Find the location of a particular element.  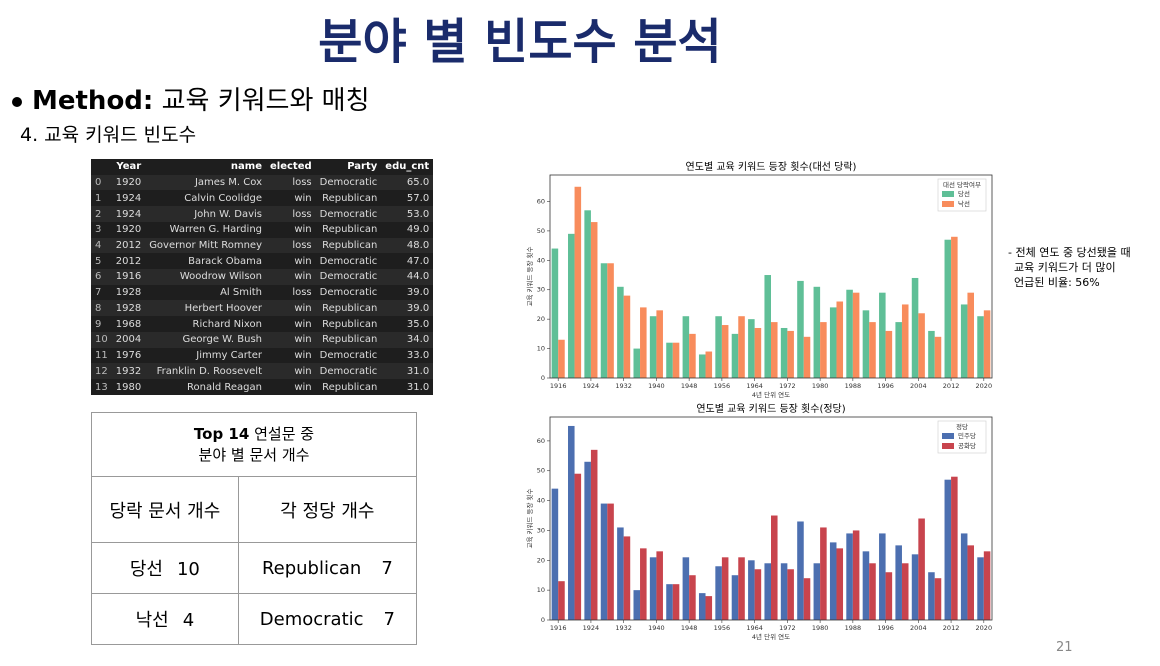

table-cell: George W. Bush is located at coordinates (205, 339).